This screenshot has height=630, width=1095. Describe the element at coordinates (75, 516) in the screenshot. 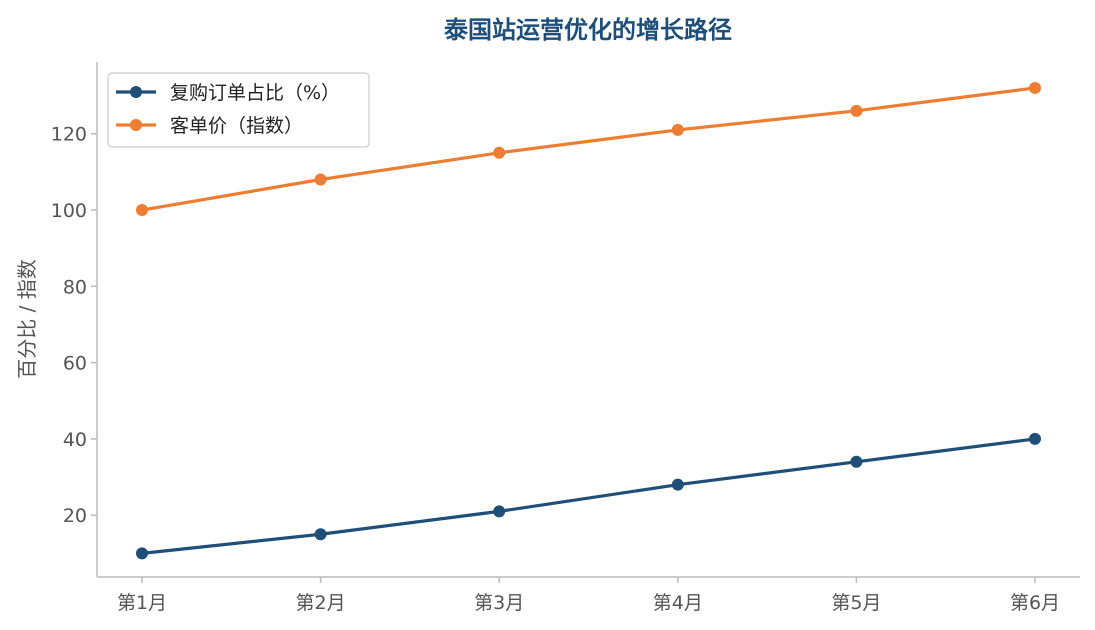

I see `y-tick-label: 20` at that location.